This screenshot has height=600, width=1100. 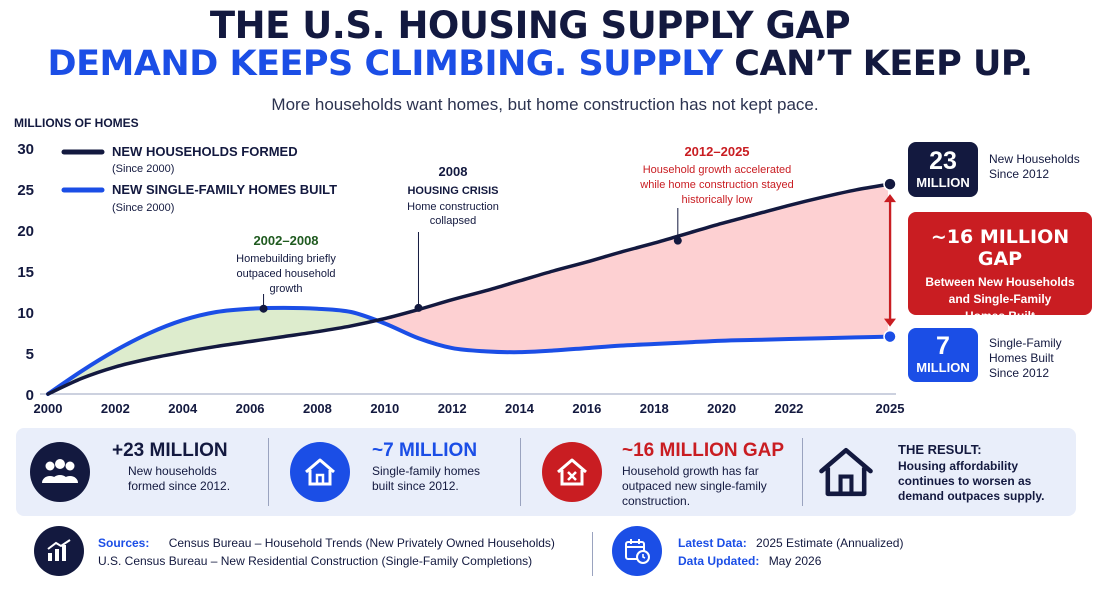 I want to click on homes-callout: 7 MILLION, so click(x=943, y=355).